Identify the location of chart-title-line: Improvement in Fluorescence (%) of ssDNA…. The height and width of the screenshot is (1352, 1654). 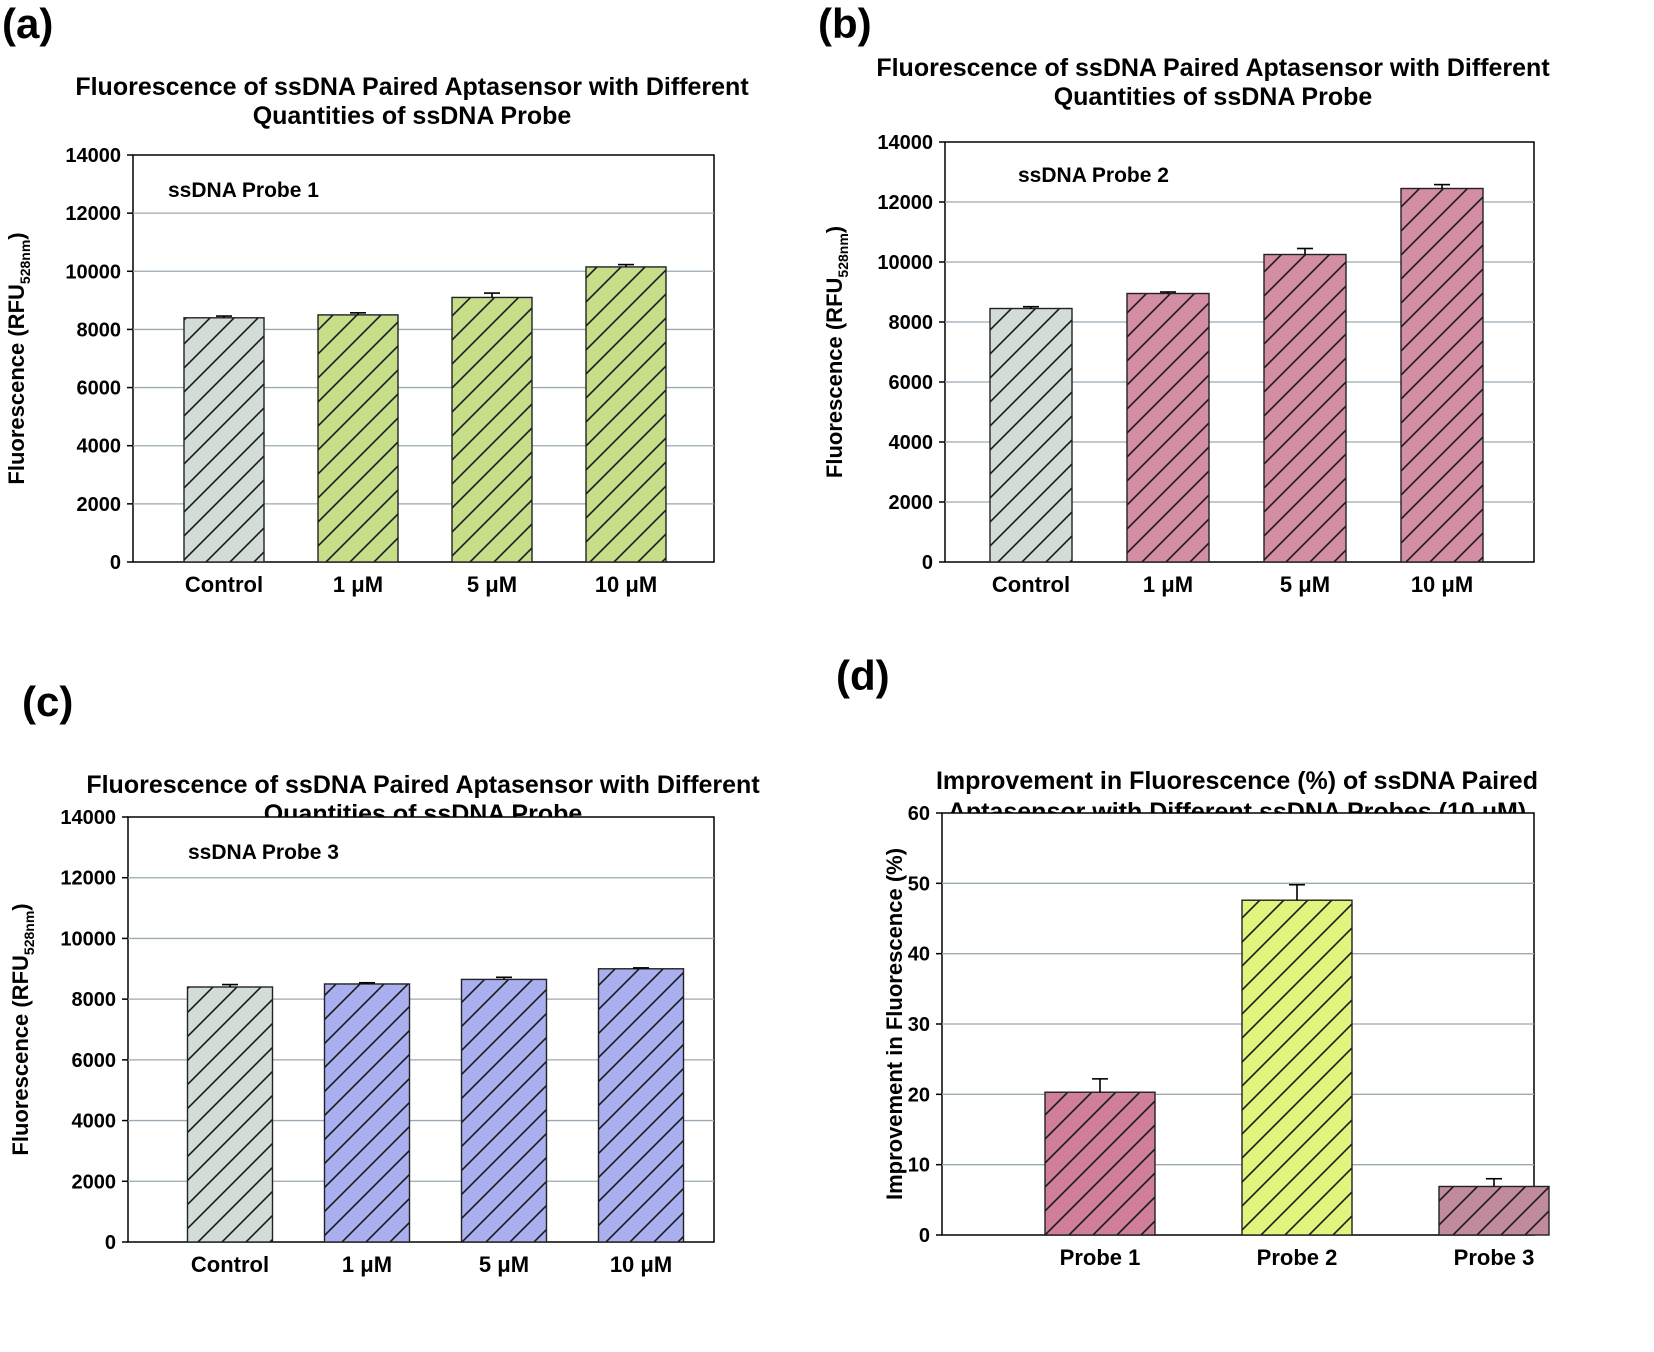
(1237, 781).